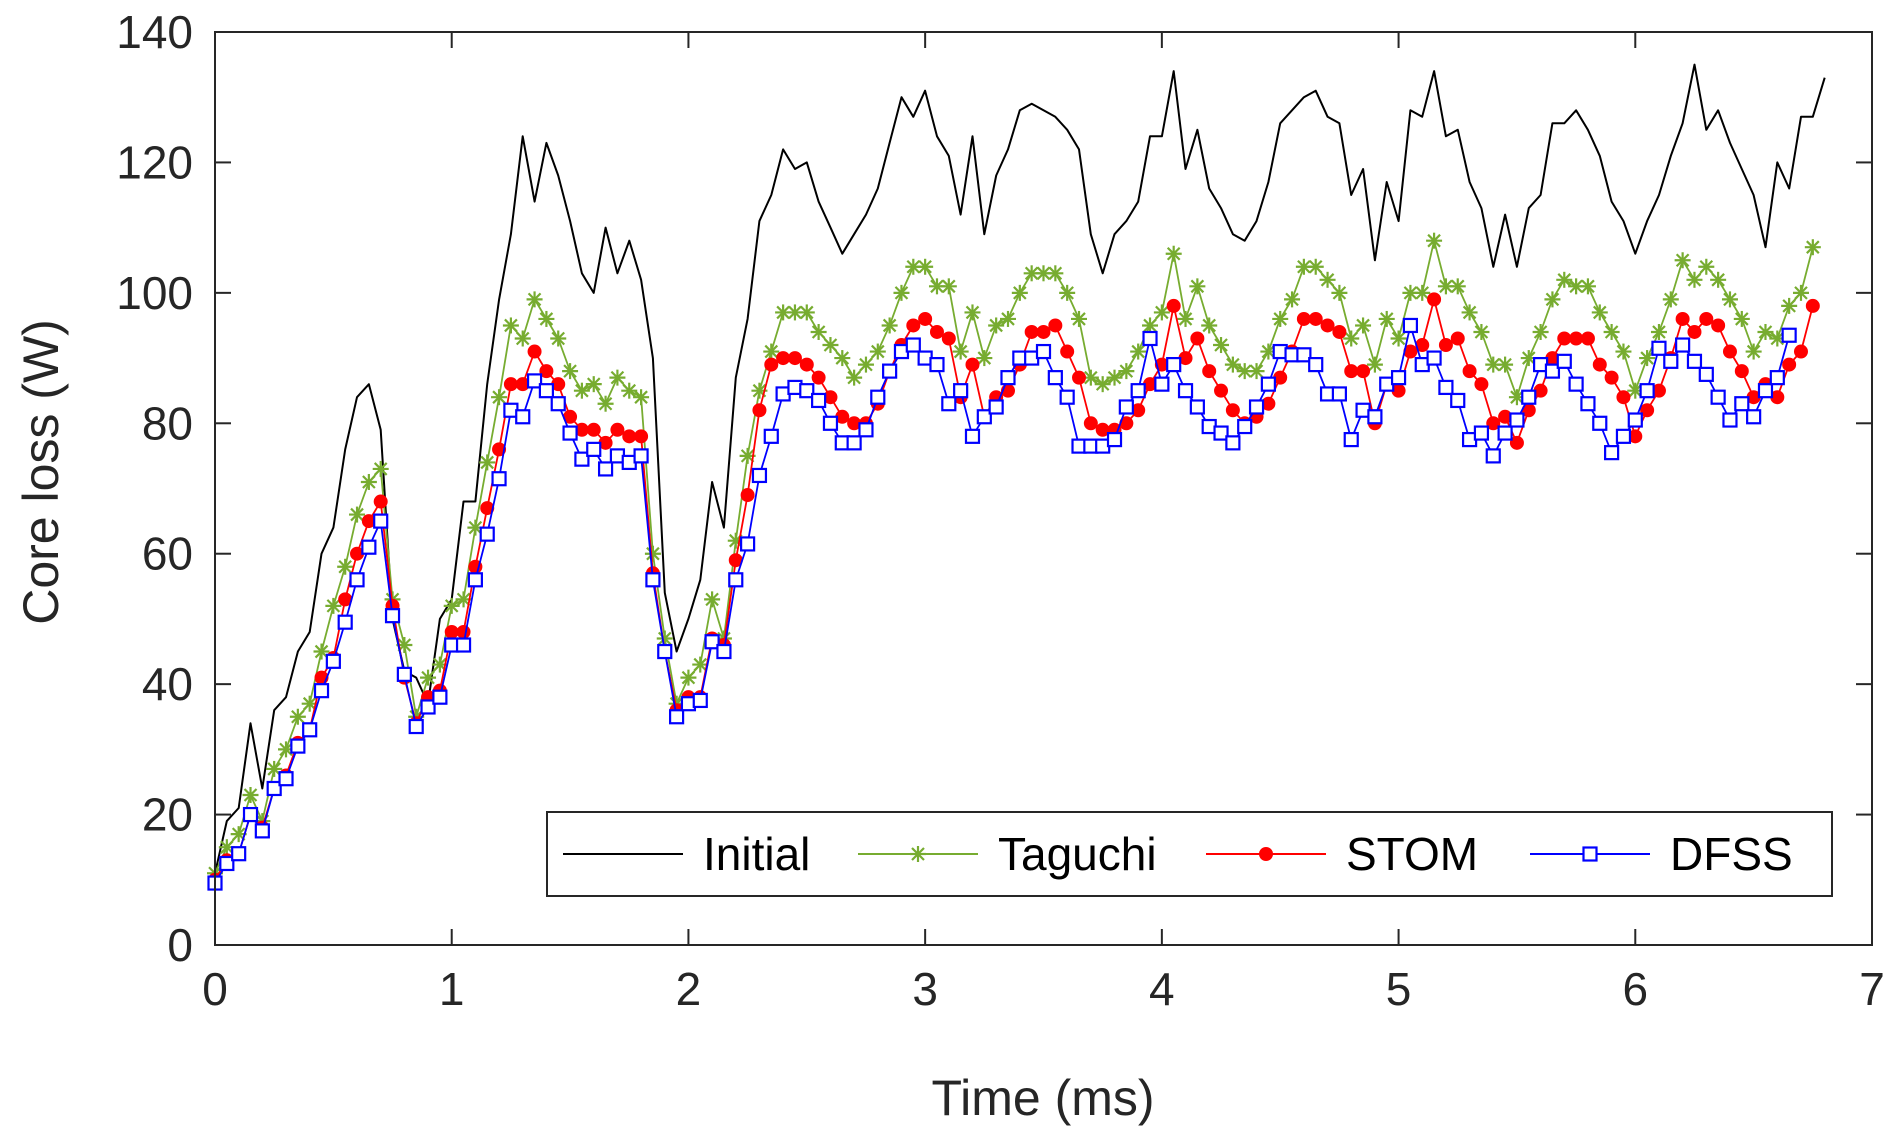 This screenshot has height=1136, width=1900. What do you see at coordinates (918, 854) in the screenshot?
I see `legend-marker-taguchi-d2` at bounding box center [918, 854].